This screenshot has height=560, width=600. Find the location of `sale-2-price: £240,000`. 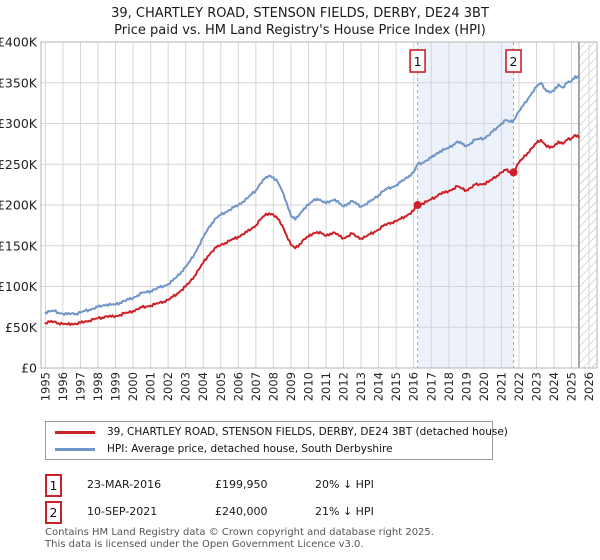

sale-2-price: £240,000 is located at coordinates (241, 511).